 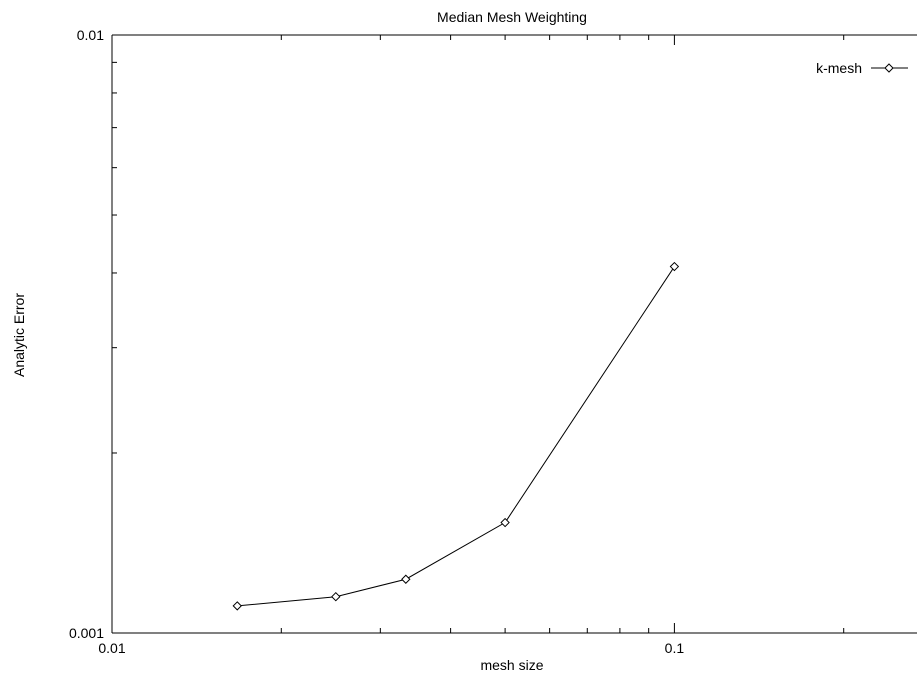 What do you see at coordinates (675, 648) in the screenshot?
I see `x-tick-label: 0.1` at bounding box center [675, 648].